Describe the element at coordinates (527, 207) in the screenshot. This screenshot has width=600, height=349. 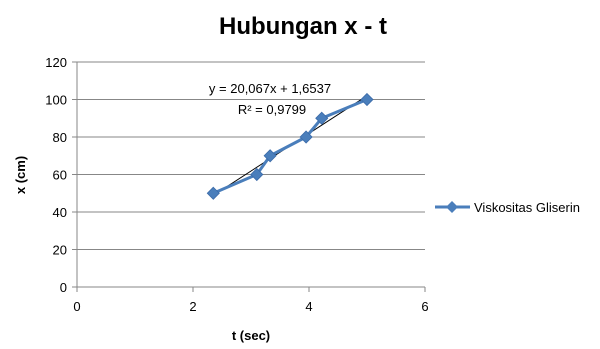
I see `legend-label: Viskositas Gliserin` at that location.